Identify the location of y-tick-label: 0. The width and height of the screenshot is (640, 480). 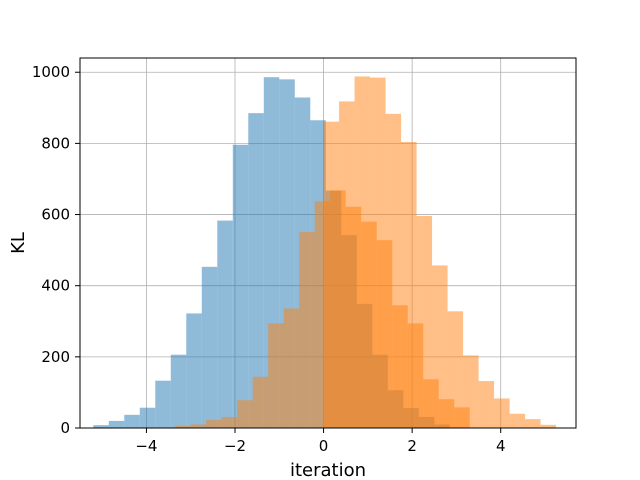
(65, 428).